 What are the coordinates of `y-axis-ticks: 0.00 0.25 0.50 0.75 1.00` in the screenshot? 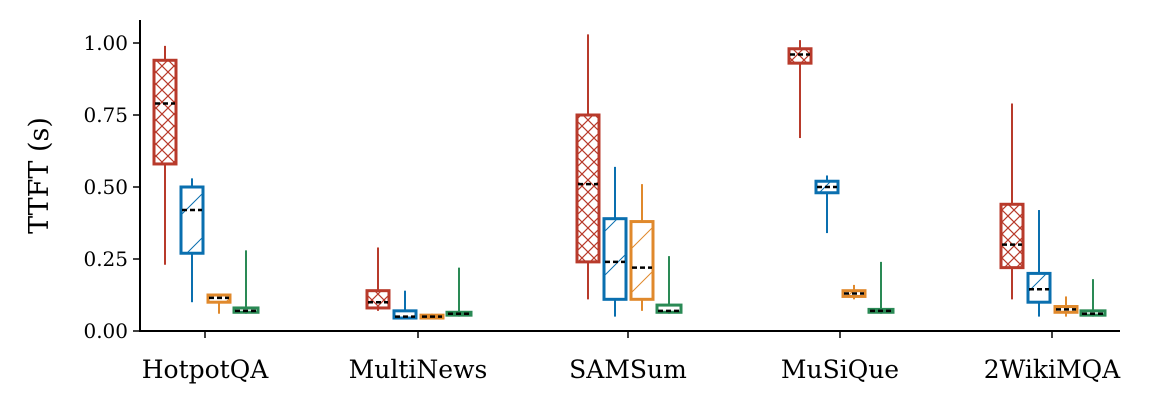 It's located at (111, 187).